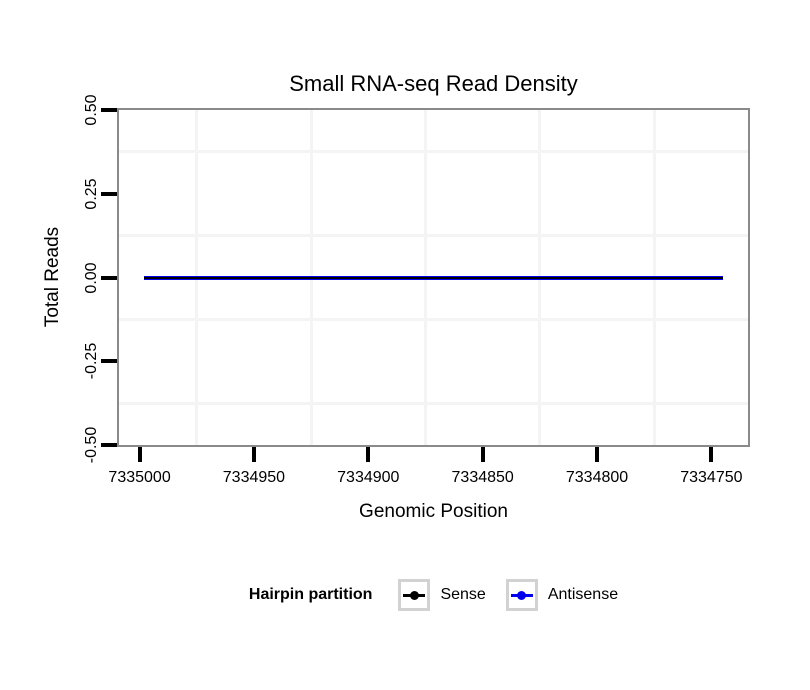  I want to click on legend-item-antisense: Antisense, so click(562, 595).